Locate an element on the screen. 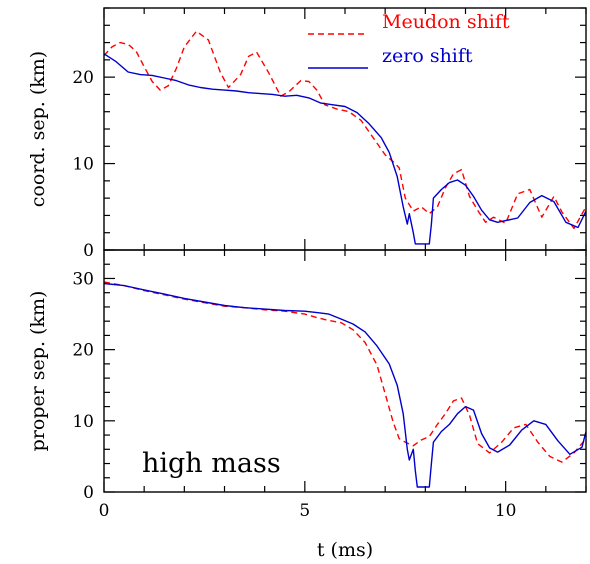  legend: Meudon shift zero shift is located at coordinates (409, 40).